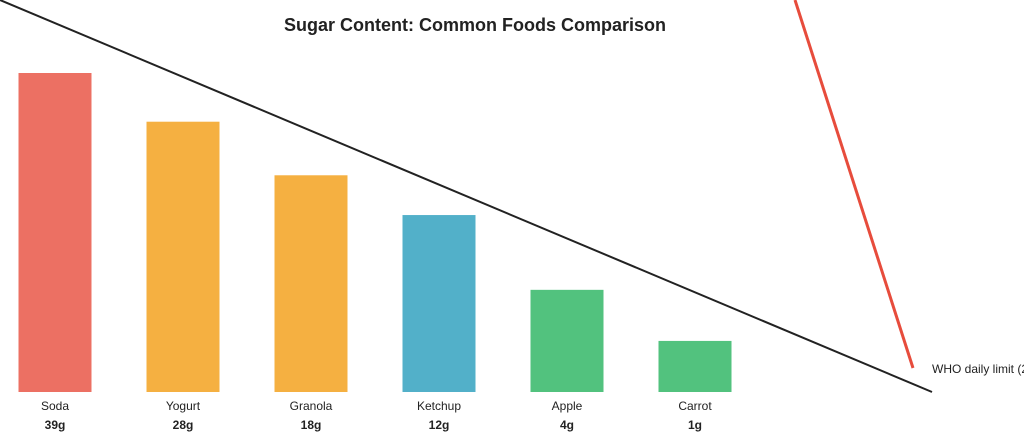 Image resolution: width=1024 pixels, height=432 pixels. Describe the element at coordinates (978, 369) in the screenshot. I see `annotation: WHO daily limit (2` at that location.